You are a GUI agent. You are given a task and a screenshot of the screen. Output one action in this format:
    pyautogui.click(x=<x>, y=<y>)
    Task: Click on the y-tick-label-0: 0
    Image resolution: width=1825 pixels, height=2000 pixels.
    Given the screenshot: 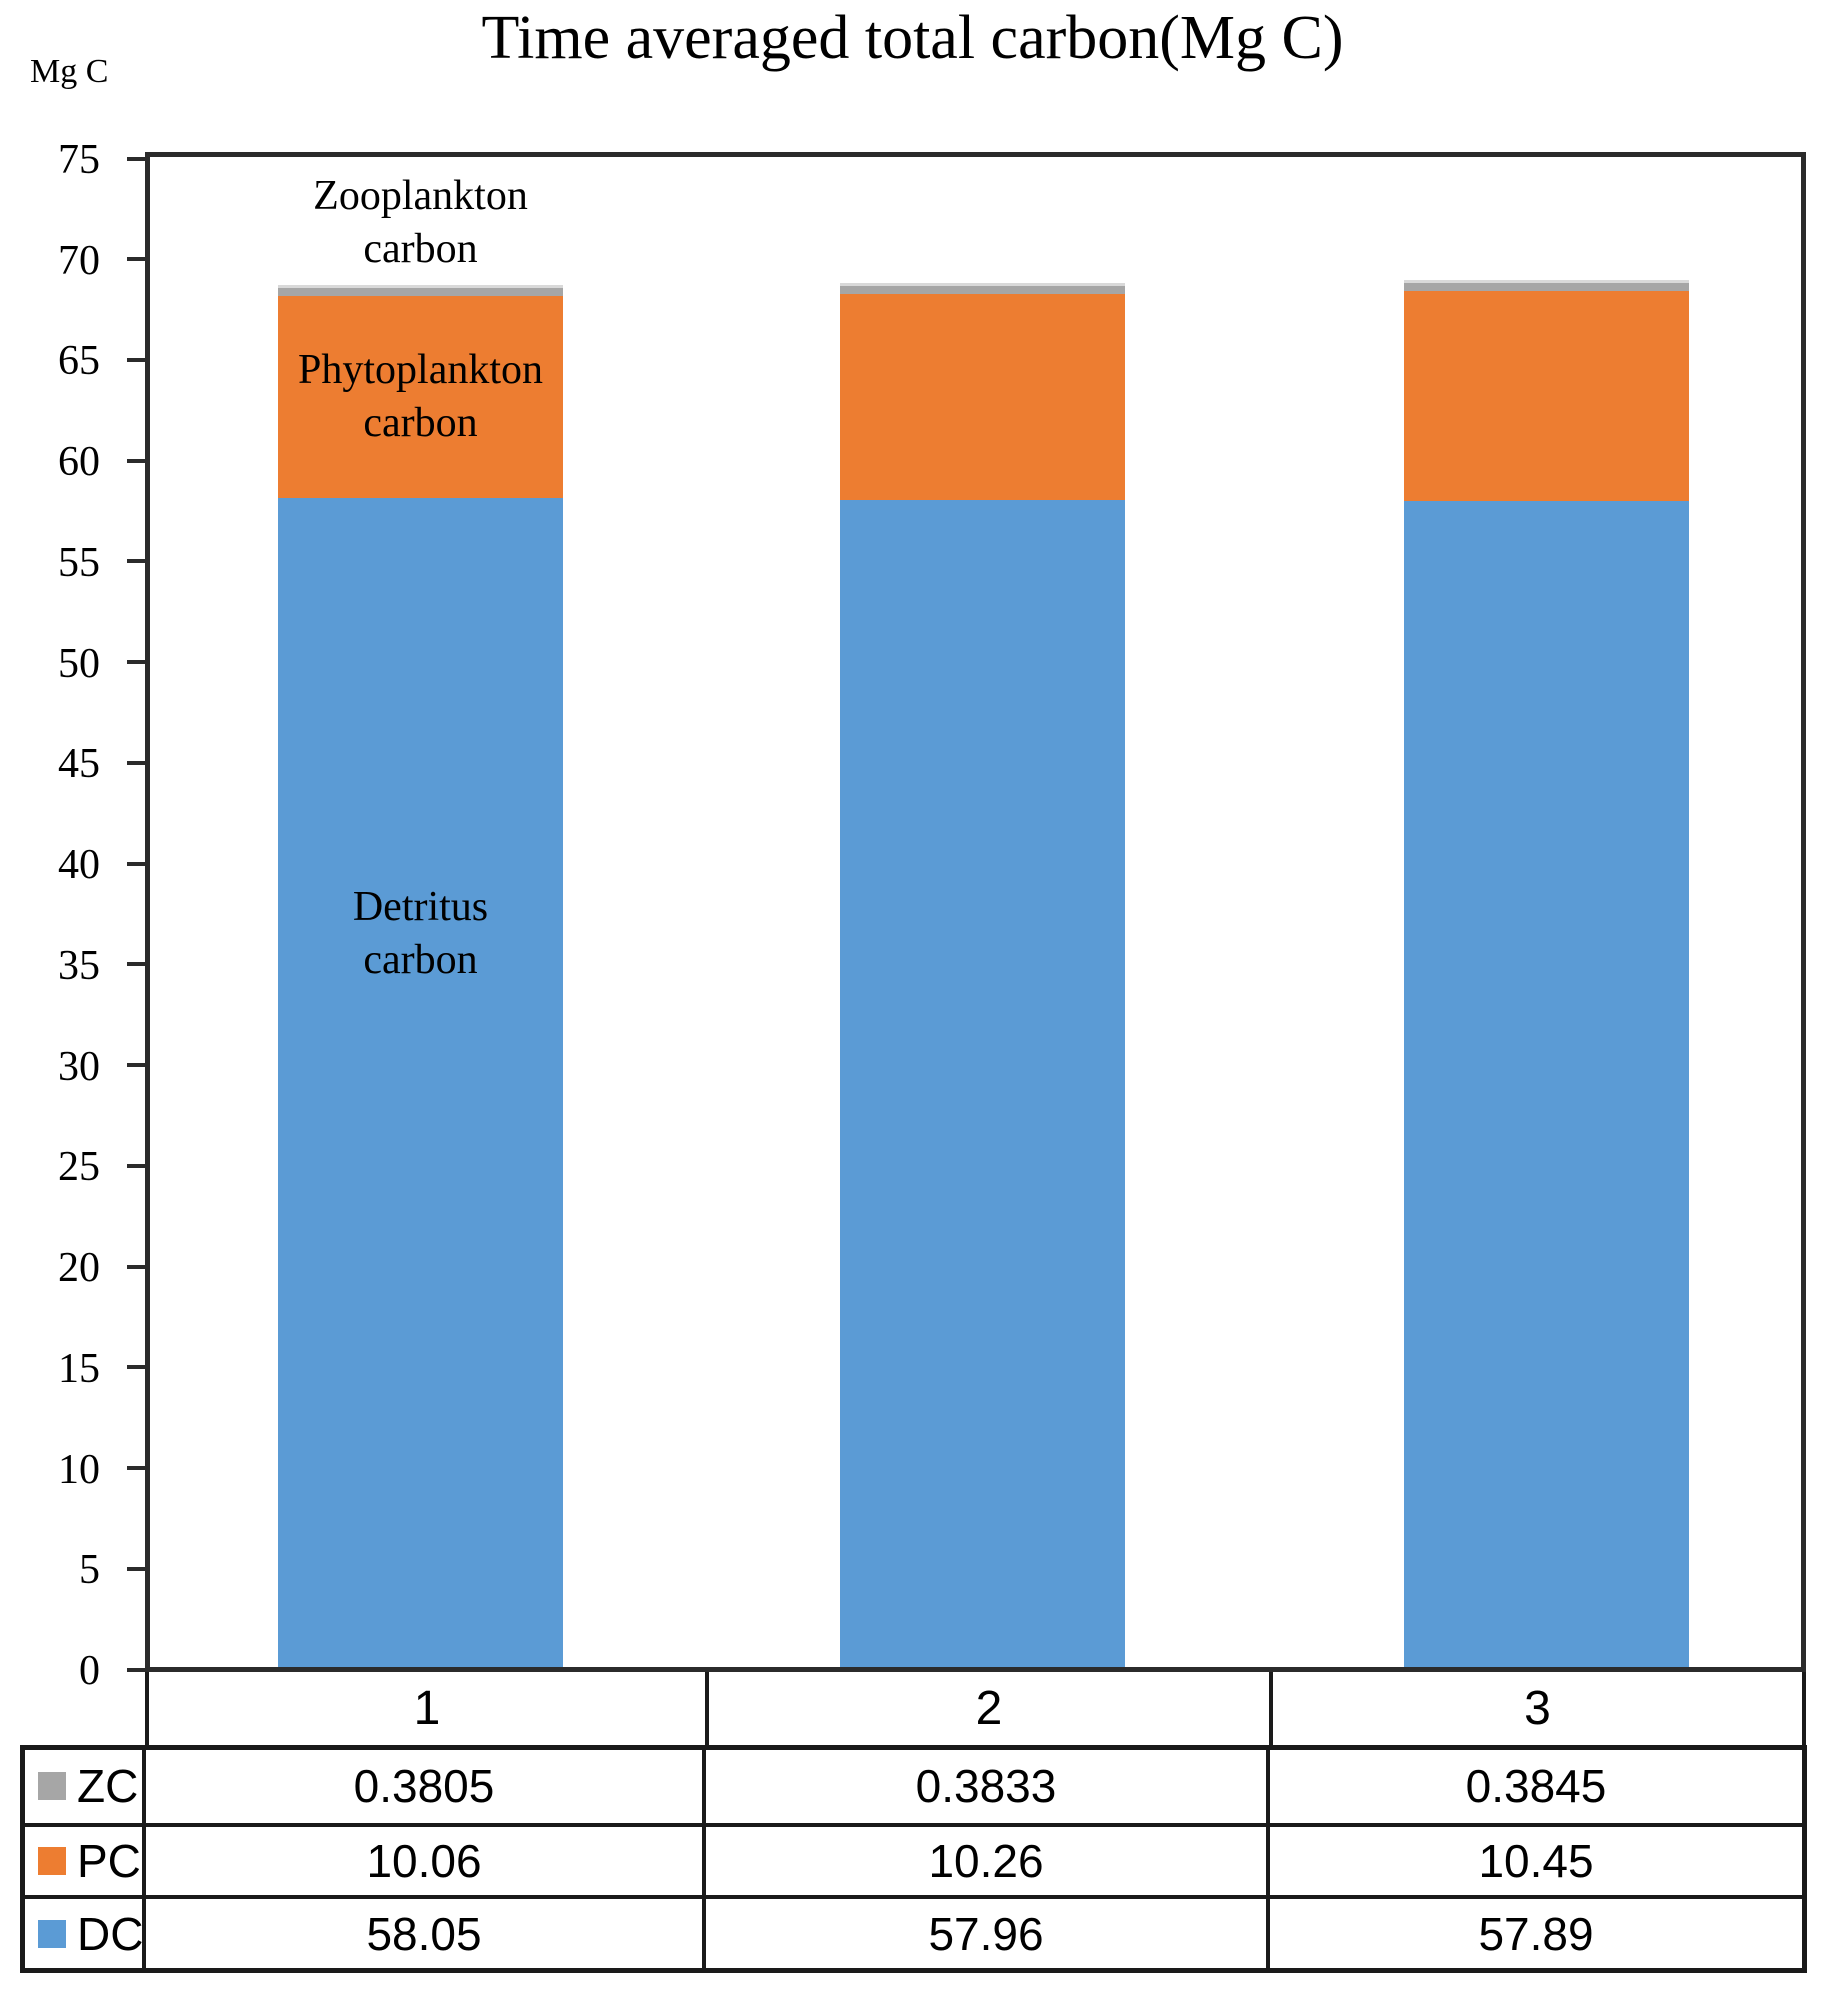 What is the action you would take?
    pyautogui.click(x=89, y=1671)
    